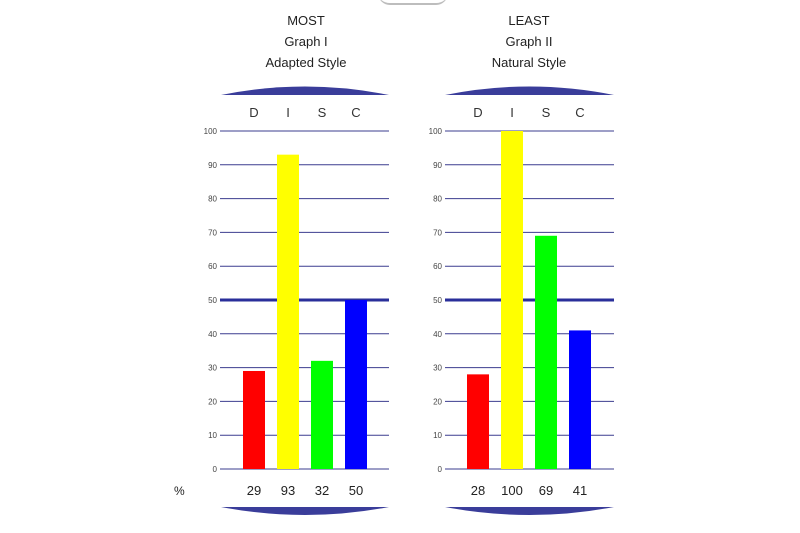 This screenshot has width=800, height=533. Describe the element at coordinates (413, 2) in the screenshot. I see `top-decoration` at that location.